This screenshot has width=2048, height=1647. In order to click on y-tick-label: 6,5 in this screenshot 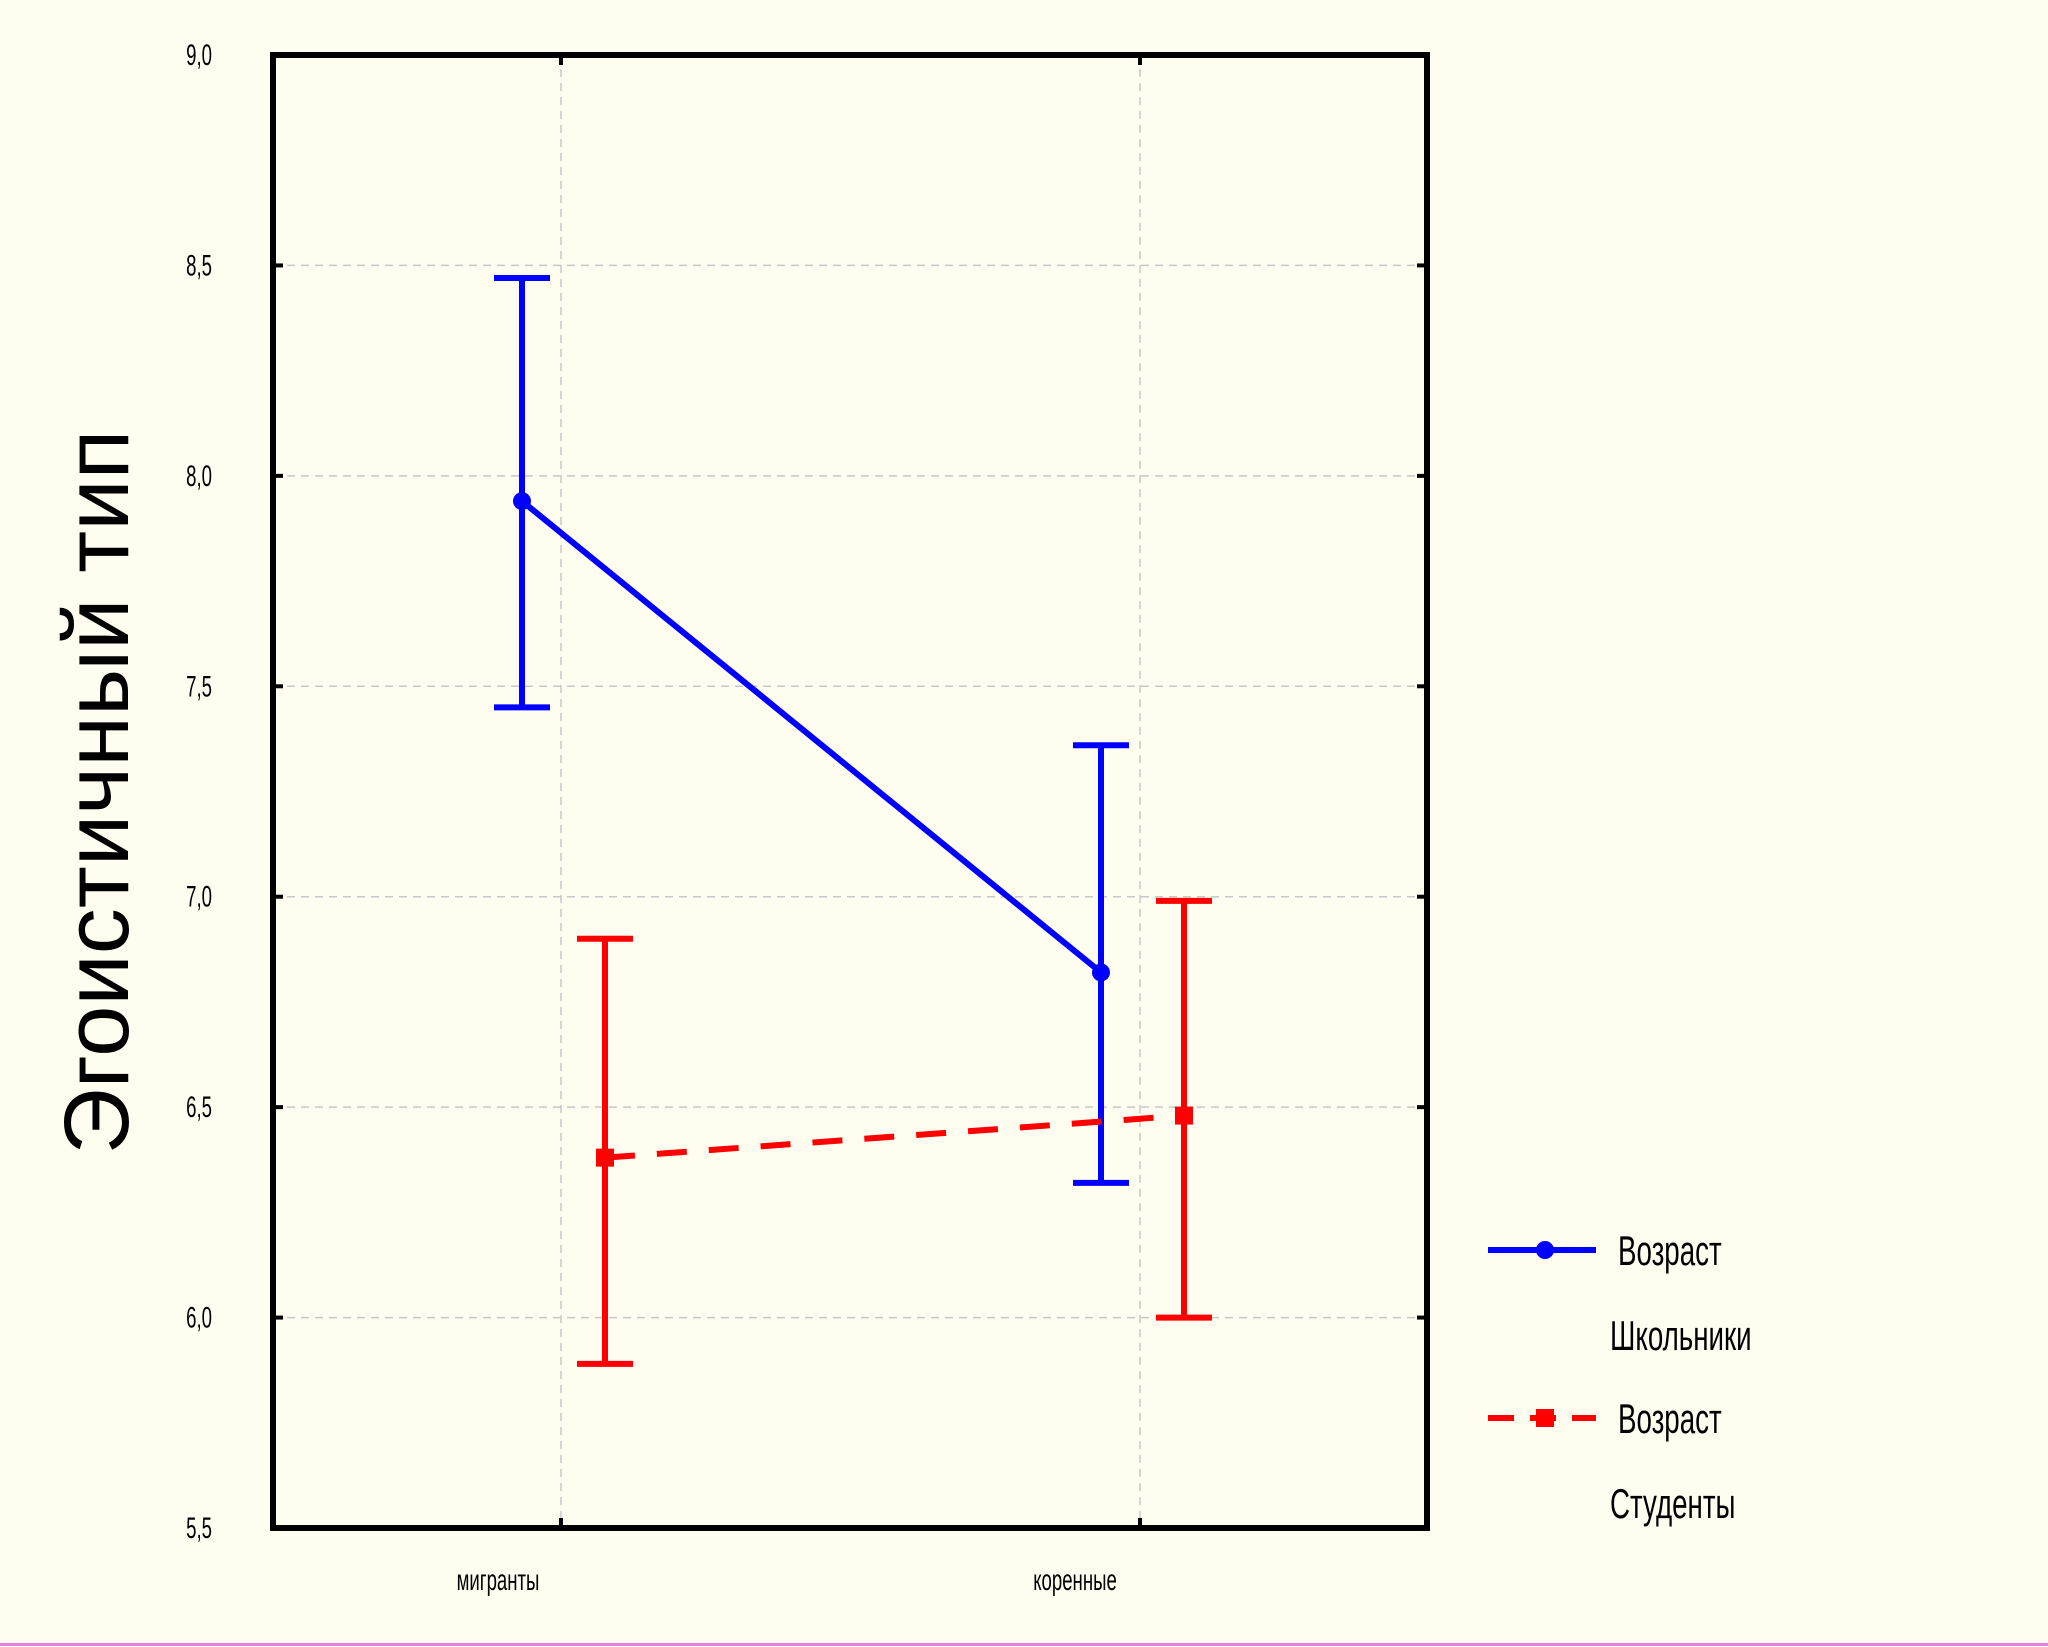, I will do `click(199, 1108)`.